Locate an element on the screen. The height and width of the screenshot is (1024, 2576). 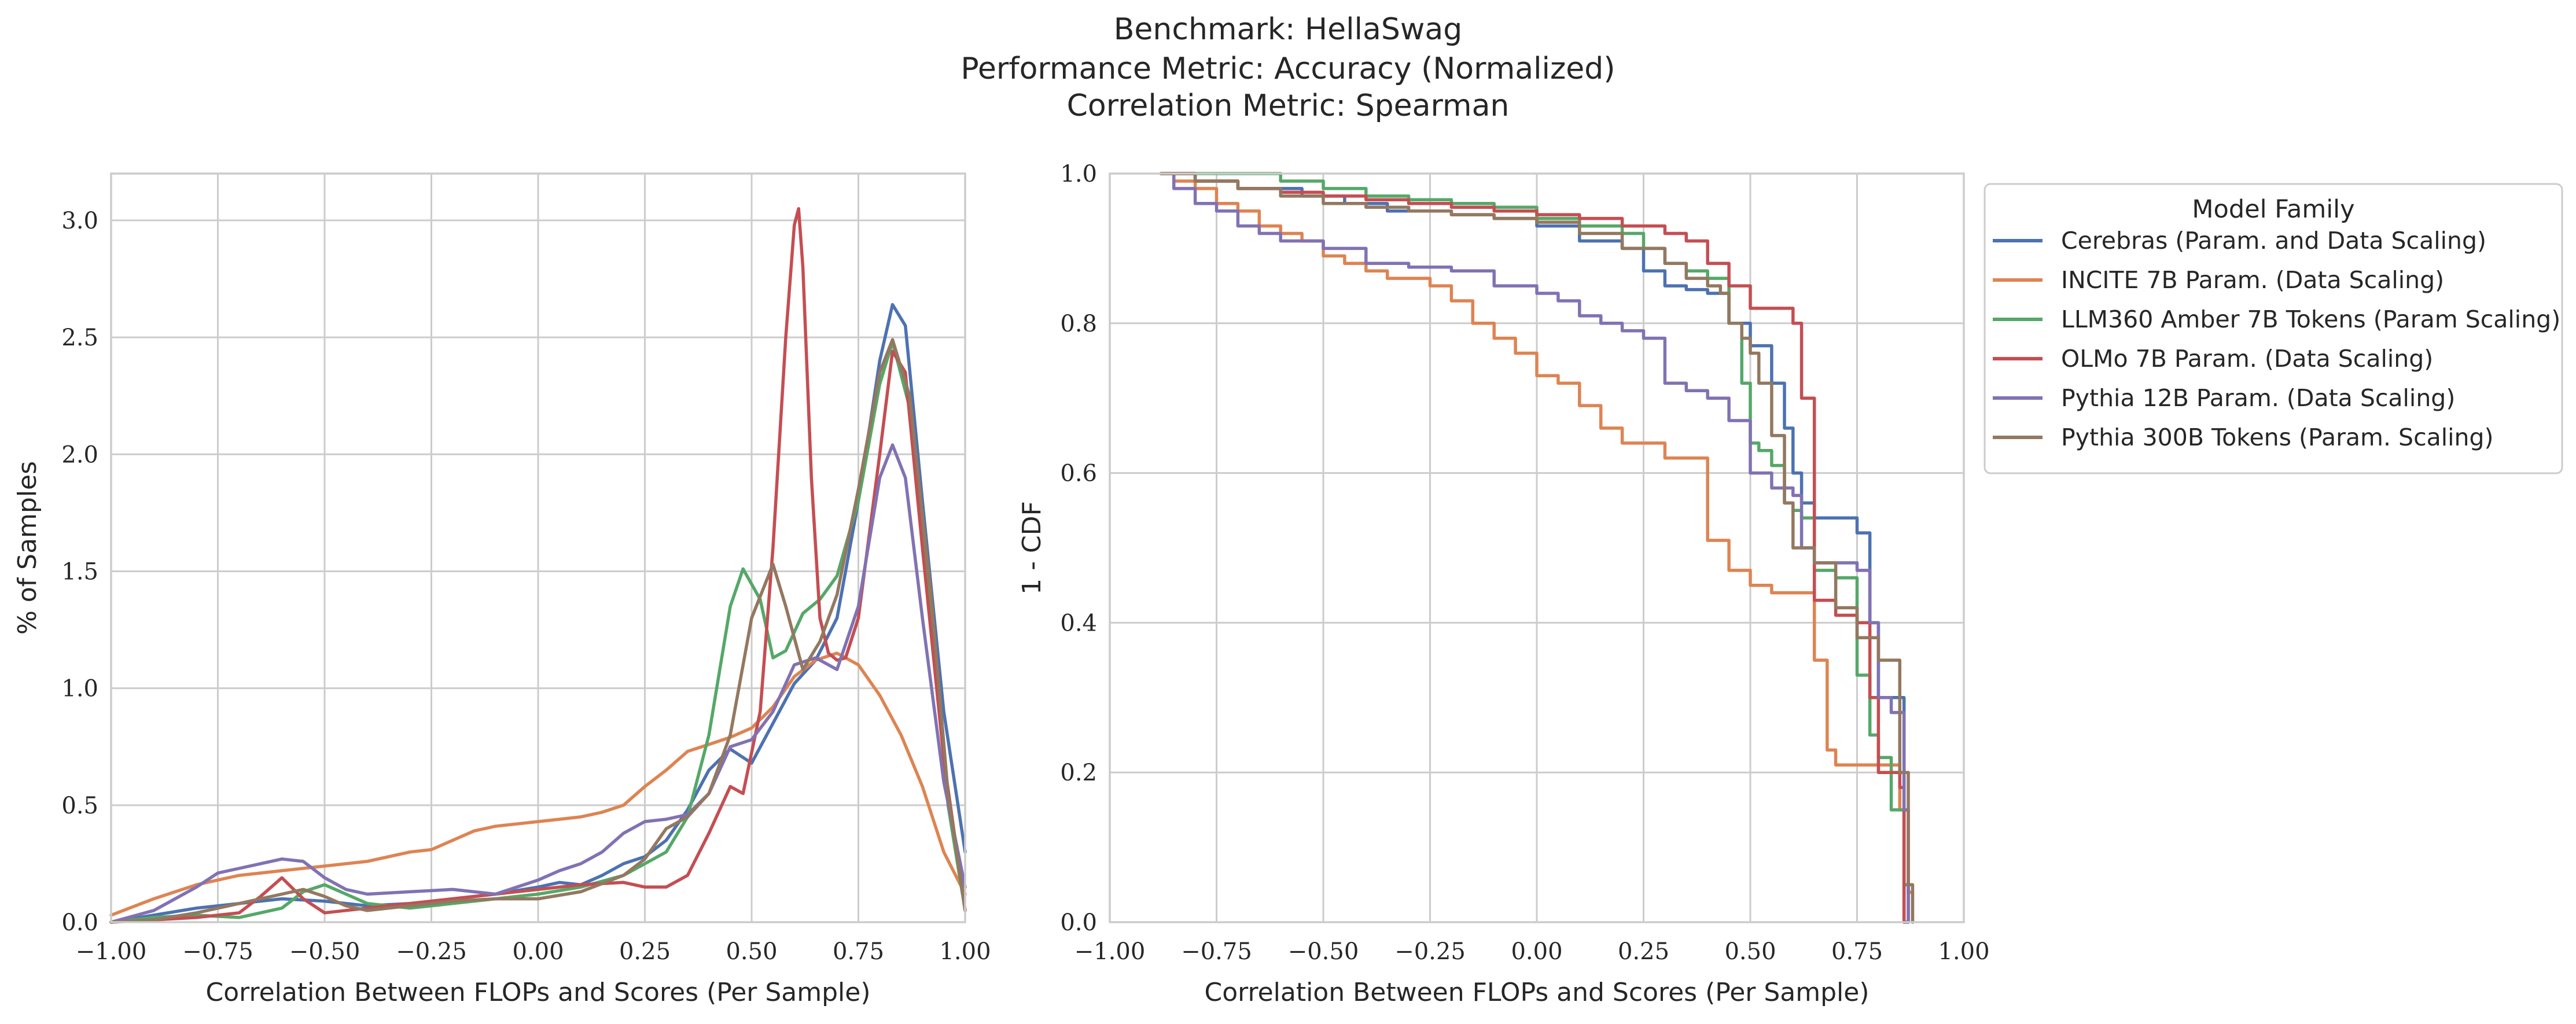
cdf-ytick-label: 0.0 is located at coordinates (1078, 922).